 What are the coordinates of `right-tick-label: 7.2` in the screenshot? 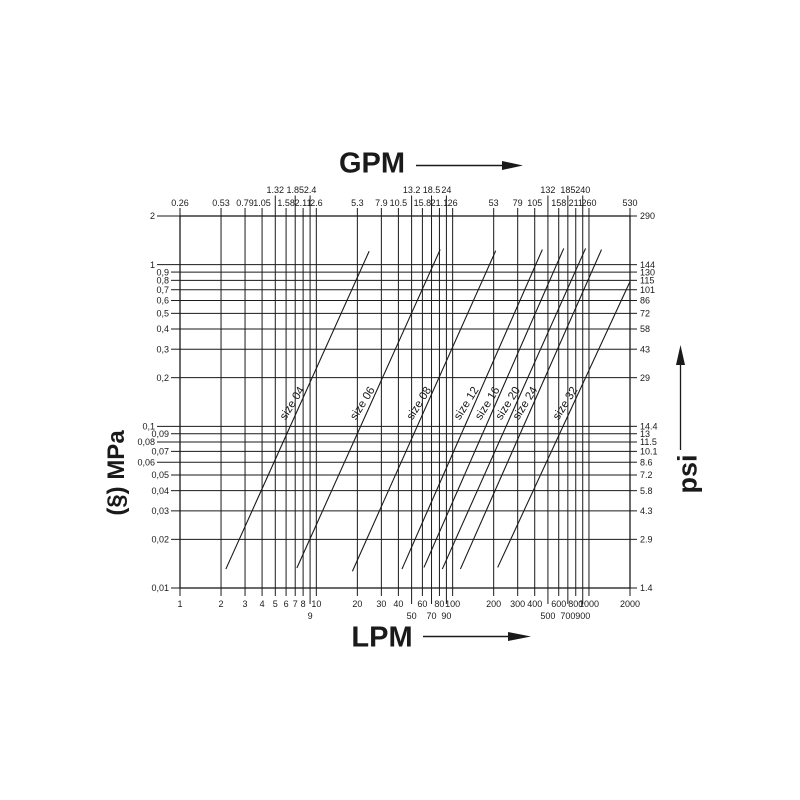 It's located at (646, 475).